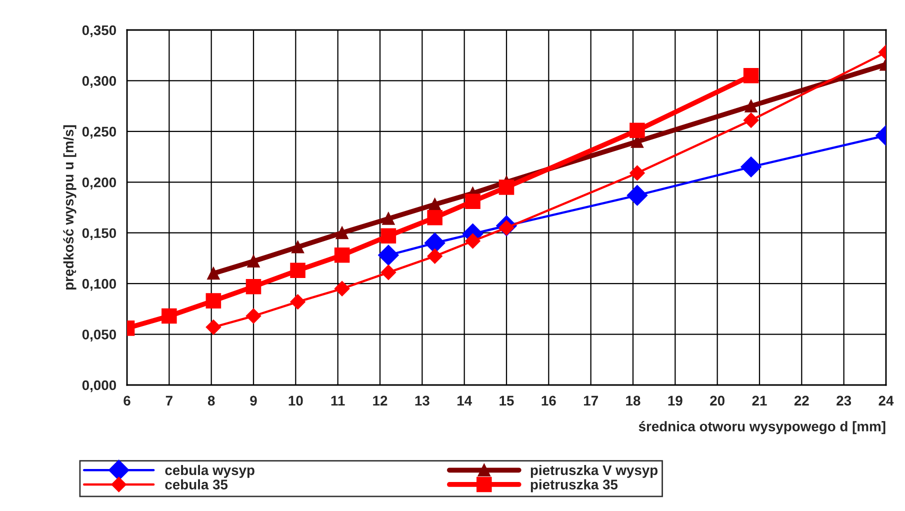  I want to click on x-tick-label: 18, so click(633, 401).